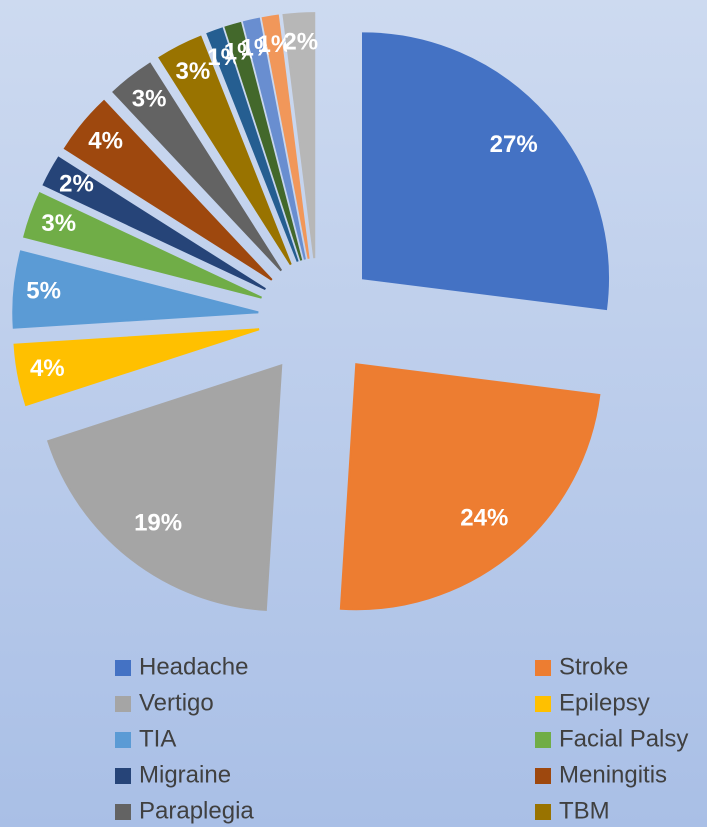  What do you see at coordinates (185, 774) in the screenshot?
I see `legend-label: Migraine` at bounding box center [185, 774].